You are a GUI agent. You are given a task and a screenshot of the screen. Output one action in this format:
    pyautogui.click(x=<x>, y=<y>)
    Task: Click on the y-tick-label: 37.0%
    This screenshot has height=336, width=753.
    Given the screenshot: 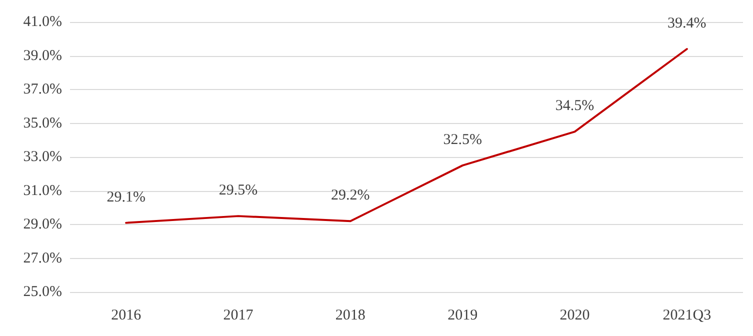 What is the action you would take?
    pyautogui.click(x=42, y=90)
    